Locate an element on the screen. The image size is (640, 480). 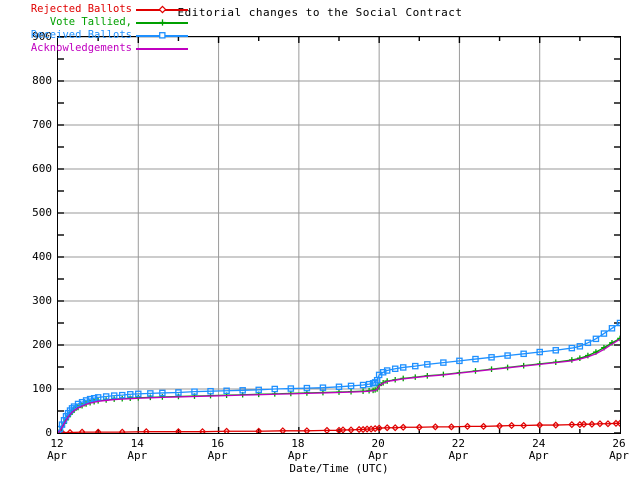
x-axis-tick-labels: 12 Apr 14 Apr 16 Apr 18 Apr 20 Apr 22 Apr 24 Apr 26 Apr is located at coordinates (338, 454).